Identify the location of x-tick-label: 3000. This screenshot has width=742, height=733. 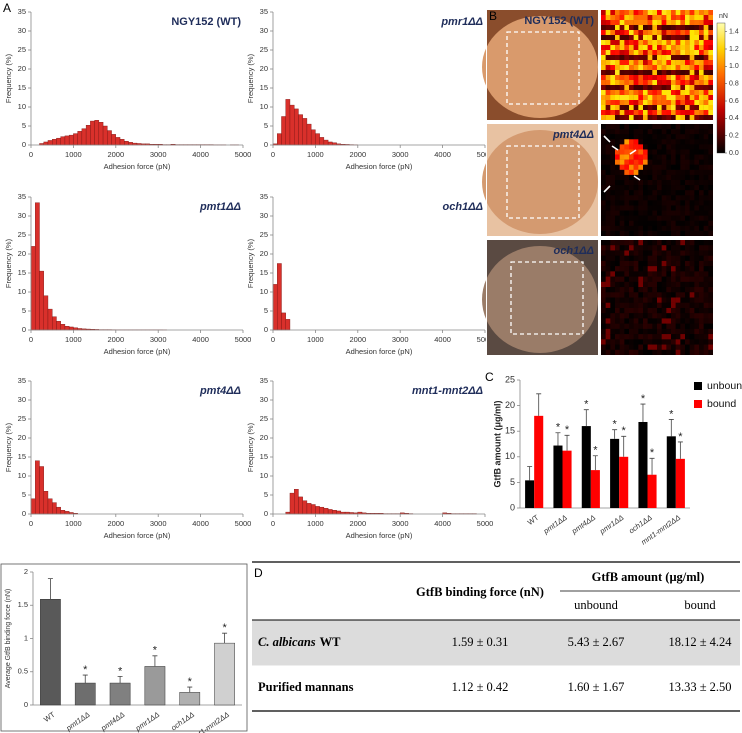
(158, 154).